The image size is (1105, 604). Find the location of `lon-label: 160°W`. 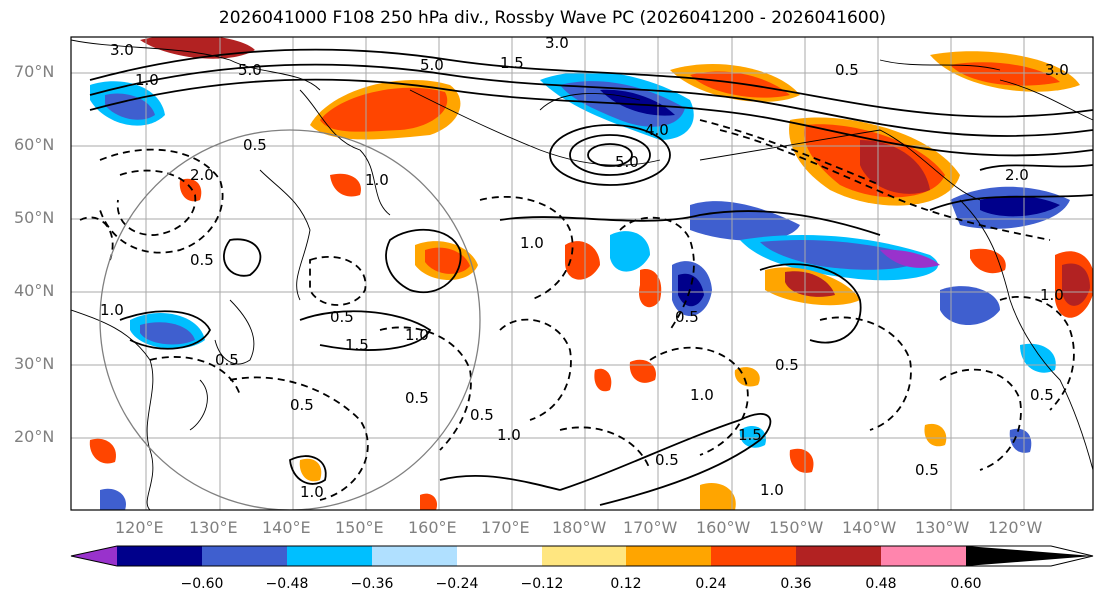

lon-label: 160°W is located at coordinates (723, 527).